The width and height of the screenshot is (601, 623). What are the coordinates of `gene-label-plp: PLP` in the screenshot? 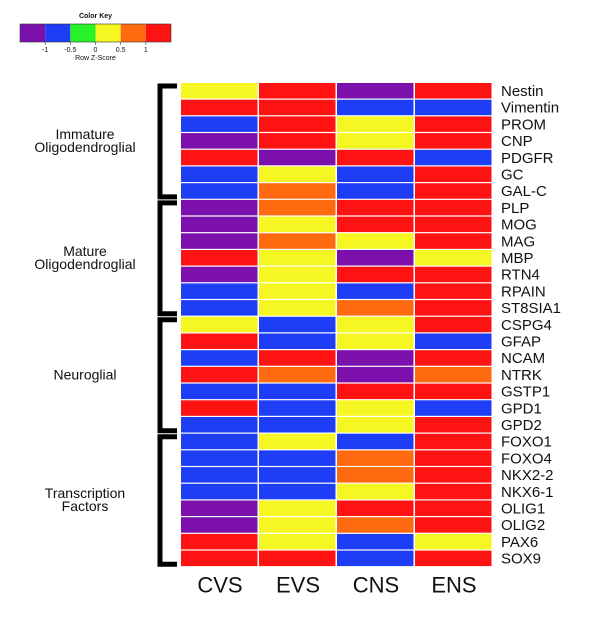 It's located at (515, 208).